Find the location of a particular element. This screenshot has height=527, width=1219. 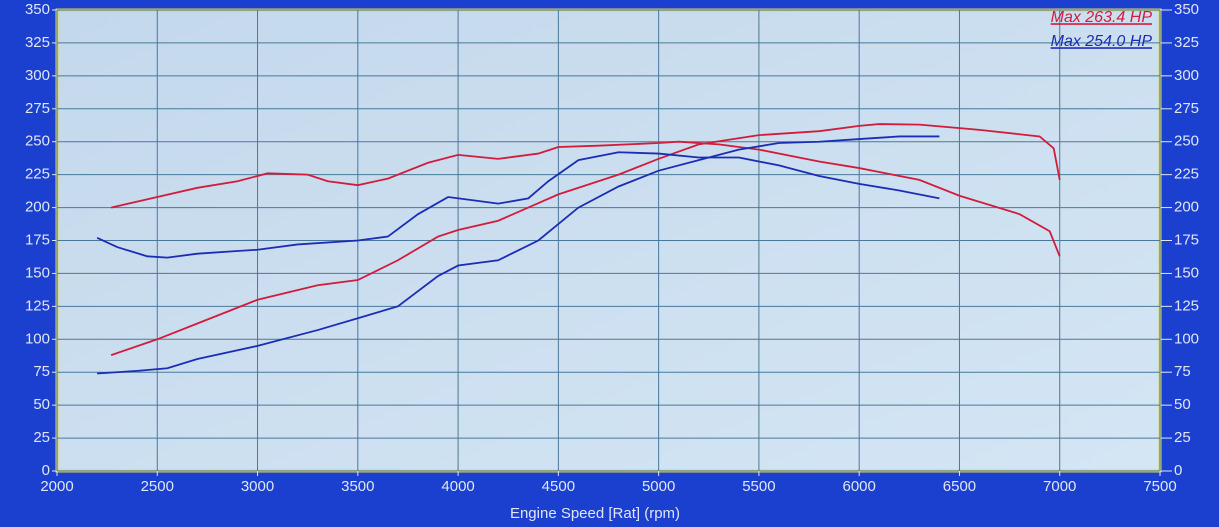

x-tick-label: 5000 is located at coordinates (658, 486).